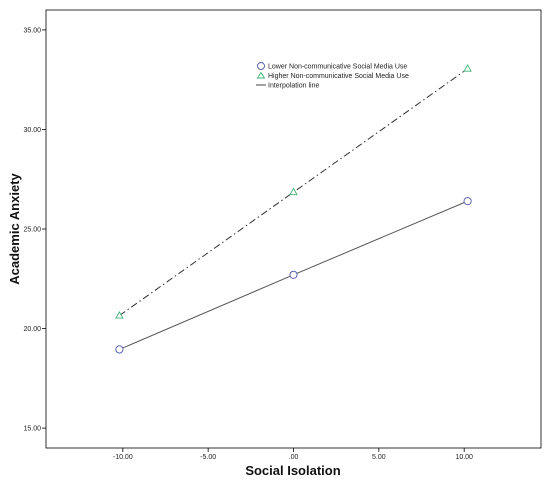 This screenshot has width=550, height=488. I want to click on legend-label-lower: Lower Non-communicative Social Media Use, so click(337, 67).